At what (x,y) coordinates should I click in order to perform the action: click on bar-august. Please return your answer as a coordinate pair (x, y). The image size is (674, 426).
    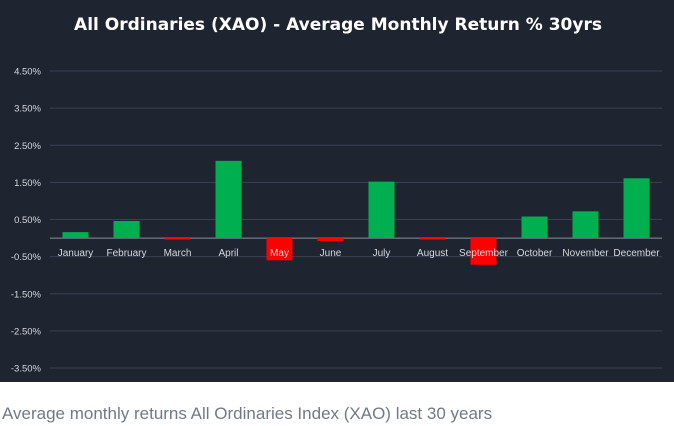
    Looking at the image, I should click on (432, 239).